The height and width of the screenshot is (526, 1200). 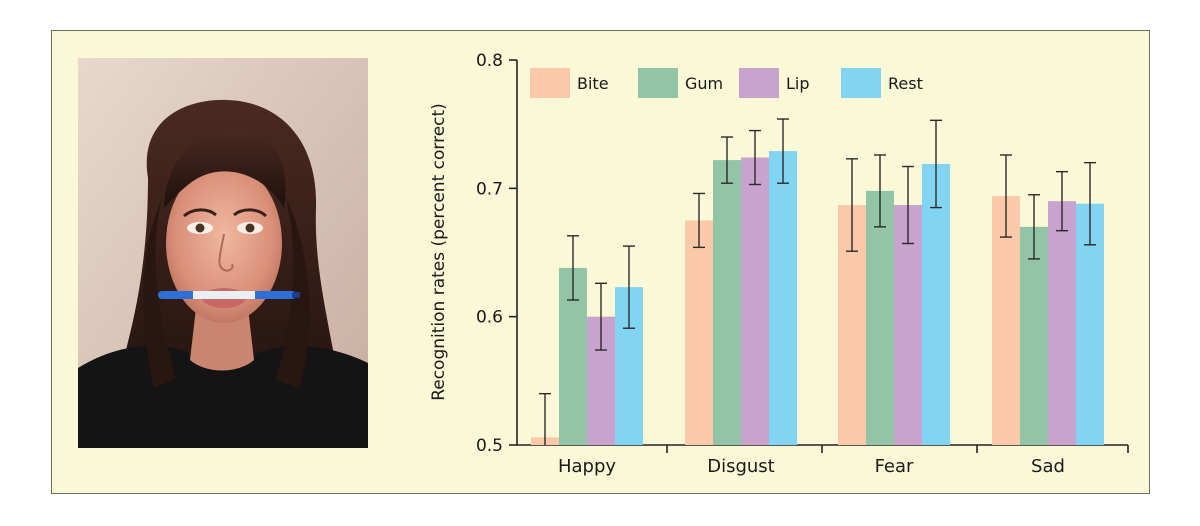 What do you see at coordinates (489, 61) in the screenshot?
I see `y-tick-label: 0.8` at bounding box center [489, 61].